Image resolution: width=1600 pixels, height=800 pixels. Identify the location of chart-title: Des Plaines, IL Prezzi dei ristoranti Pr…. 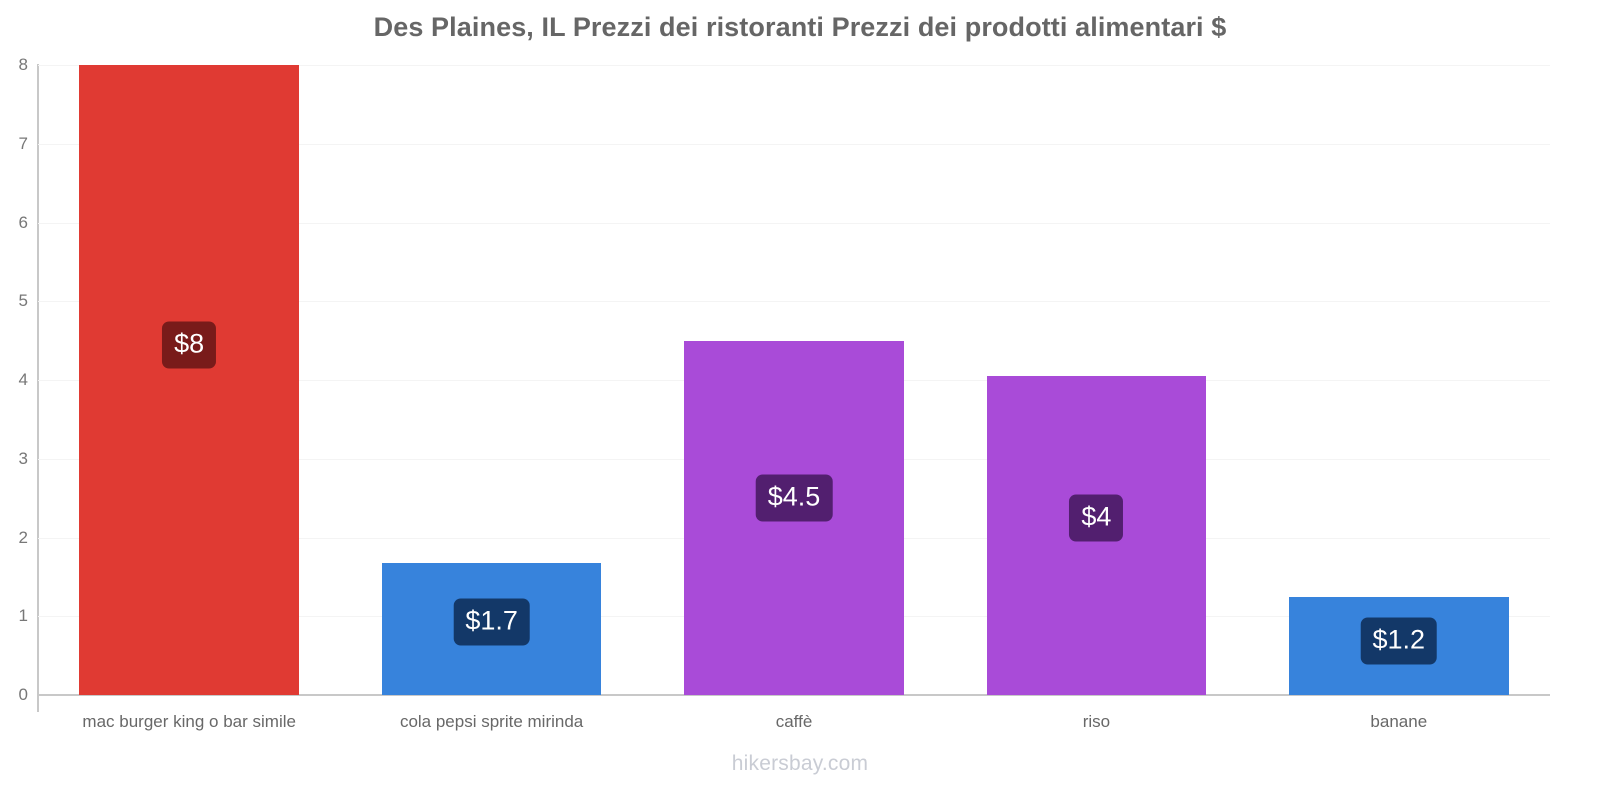
(800, 27).